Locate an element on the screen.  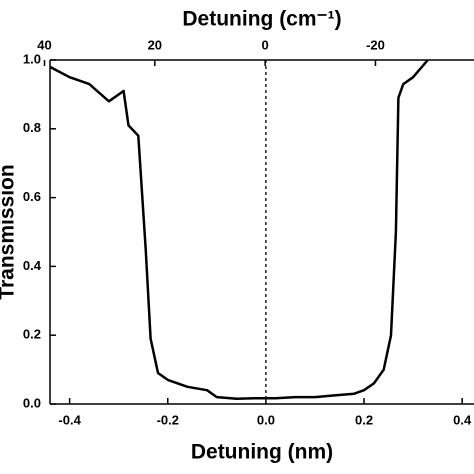
top-tick-label: 20 is located at coordinates (155, 44).